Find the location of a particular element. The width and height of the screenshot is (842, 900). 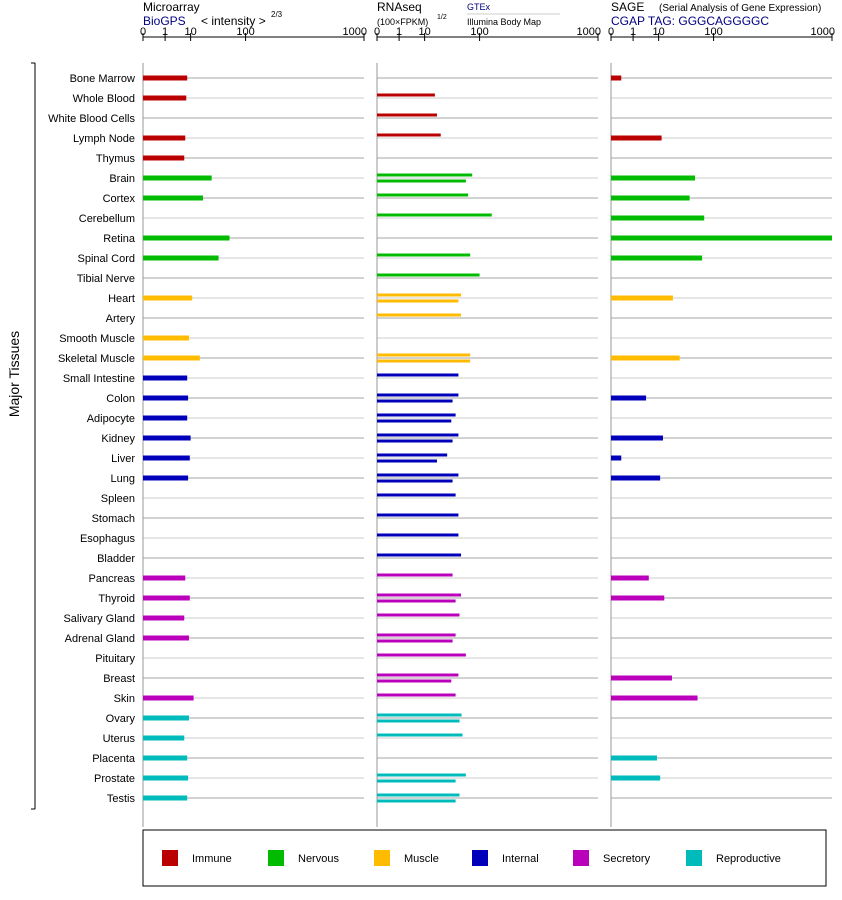

tissue-label-37: Testis is located at coordinates (121, 799).